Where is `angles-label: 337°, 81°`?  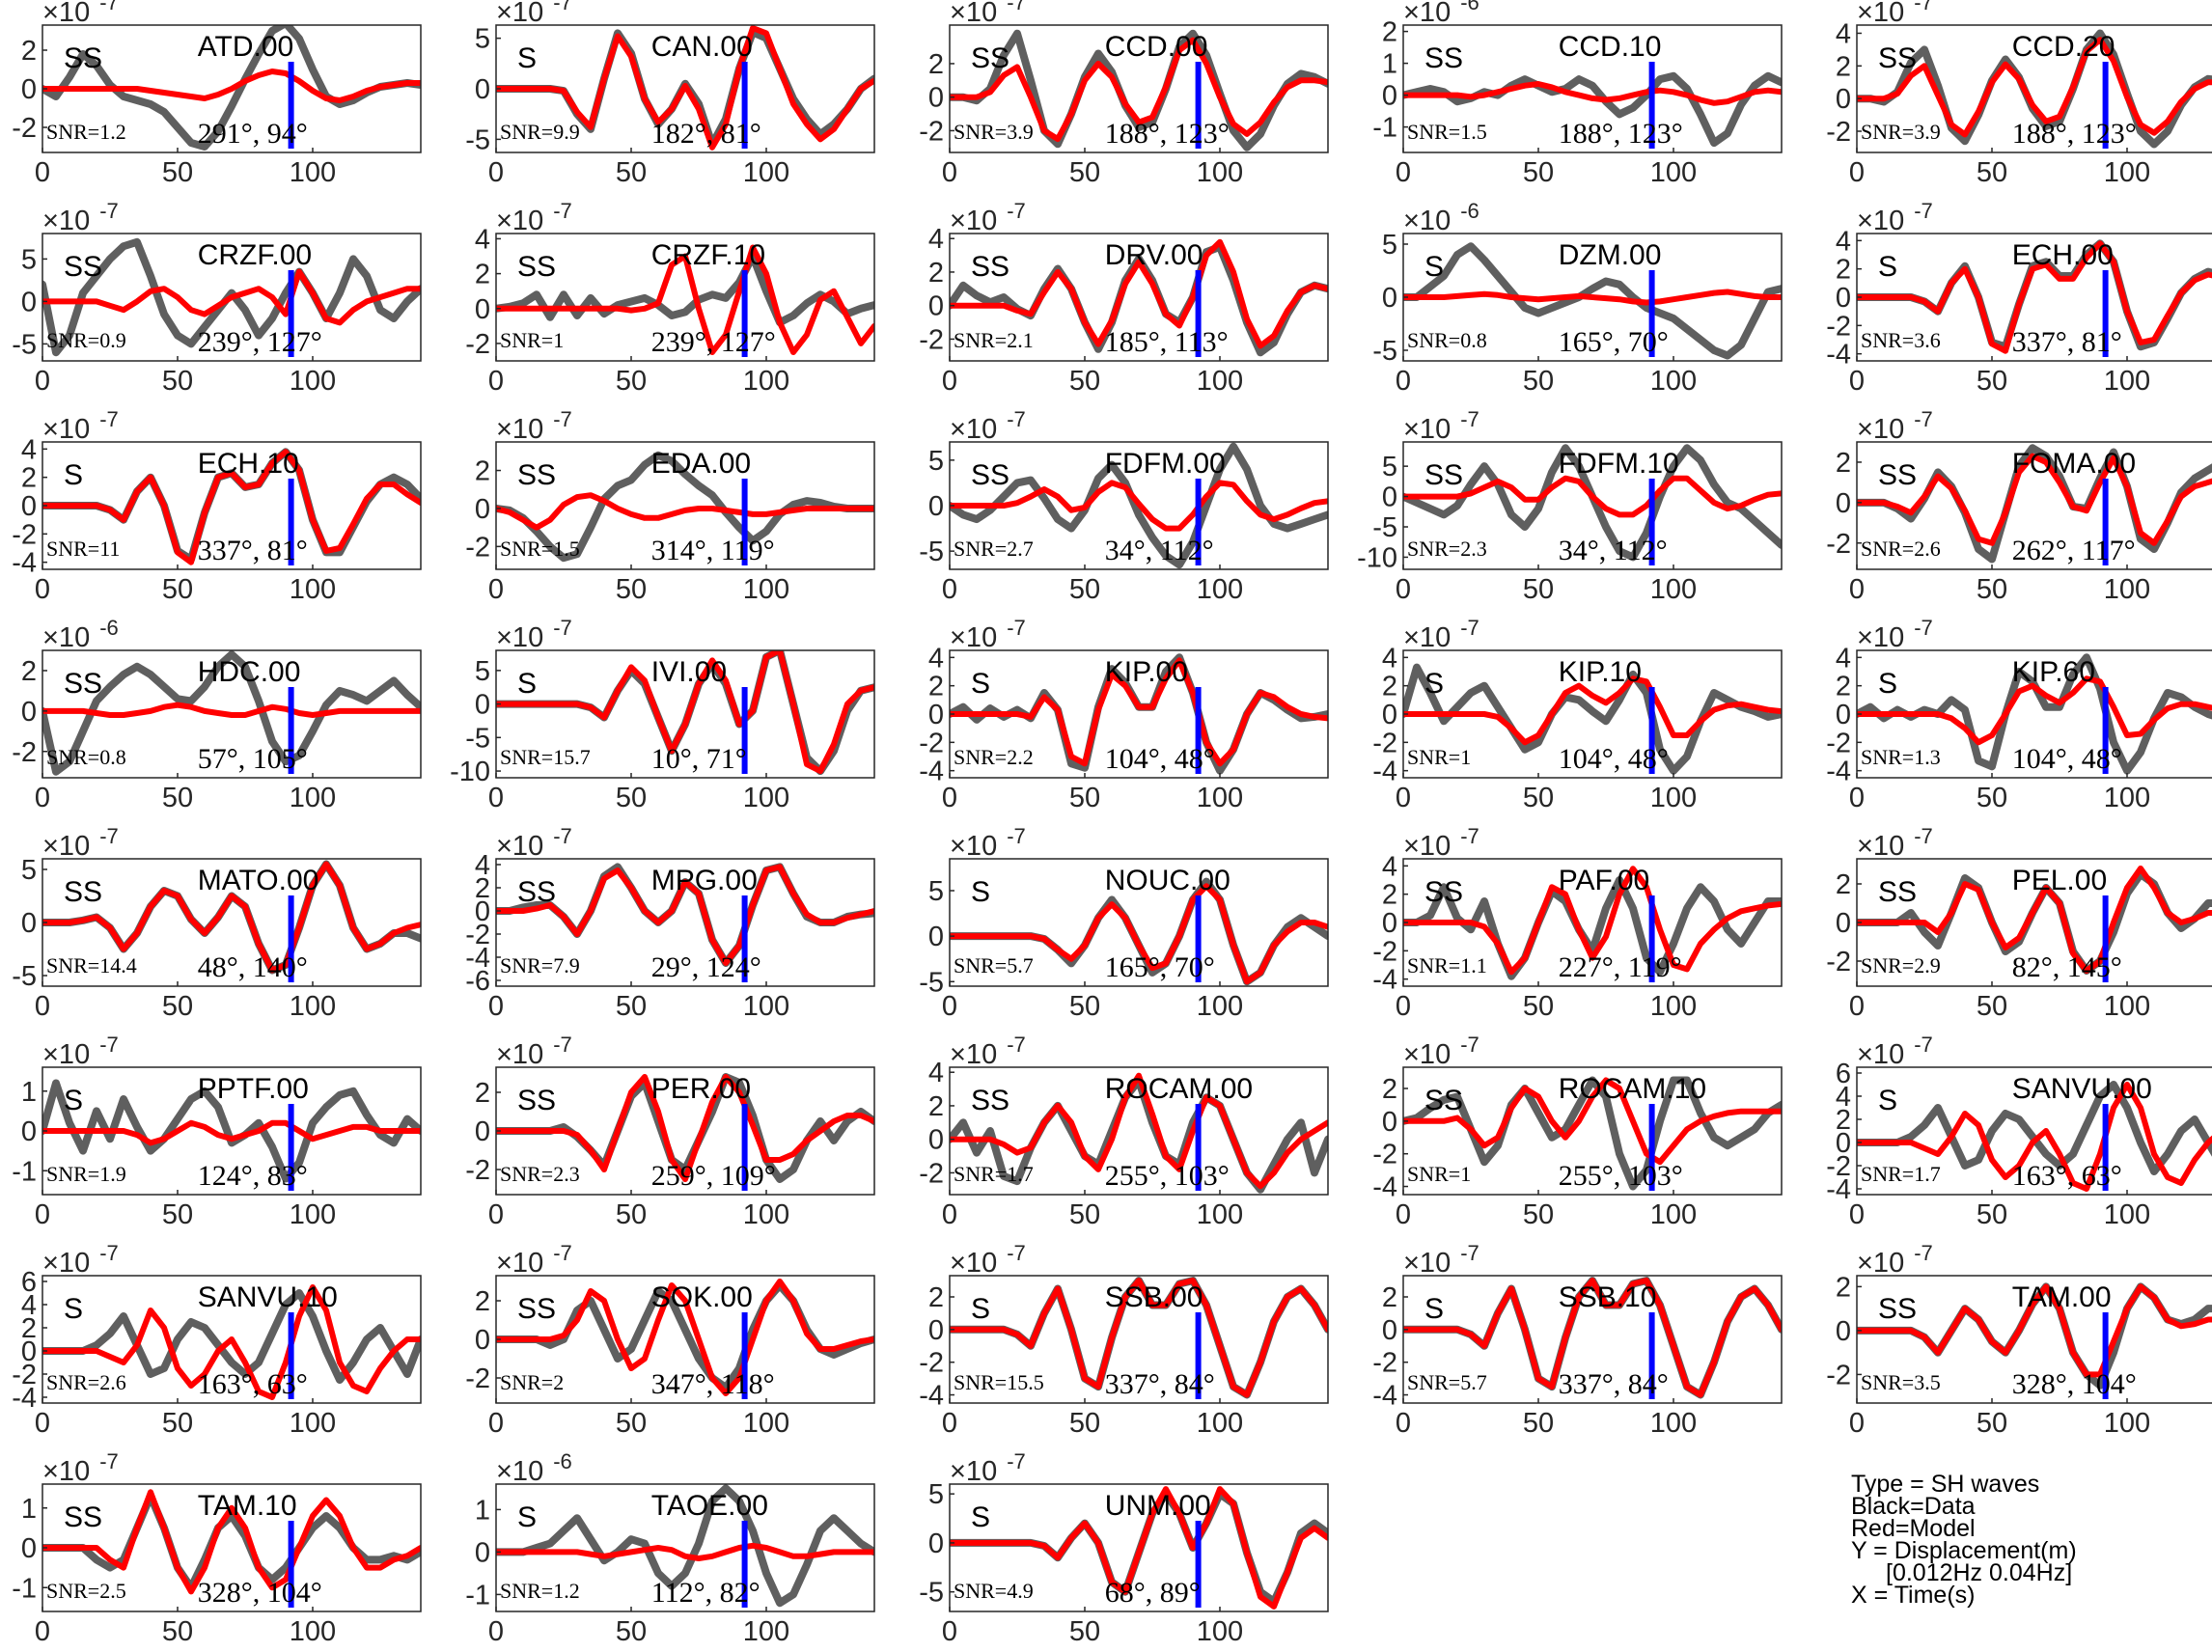 angles-label: 337°, 81° is located at coordinates (2067, 342).